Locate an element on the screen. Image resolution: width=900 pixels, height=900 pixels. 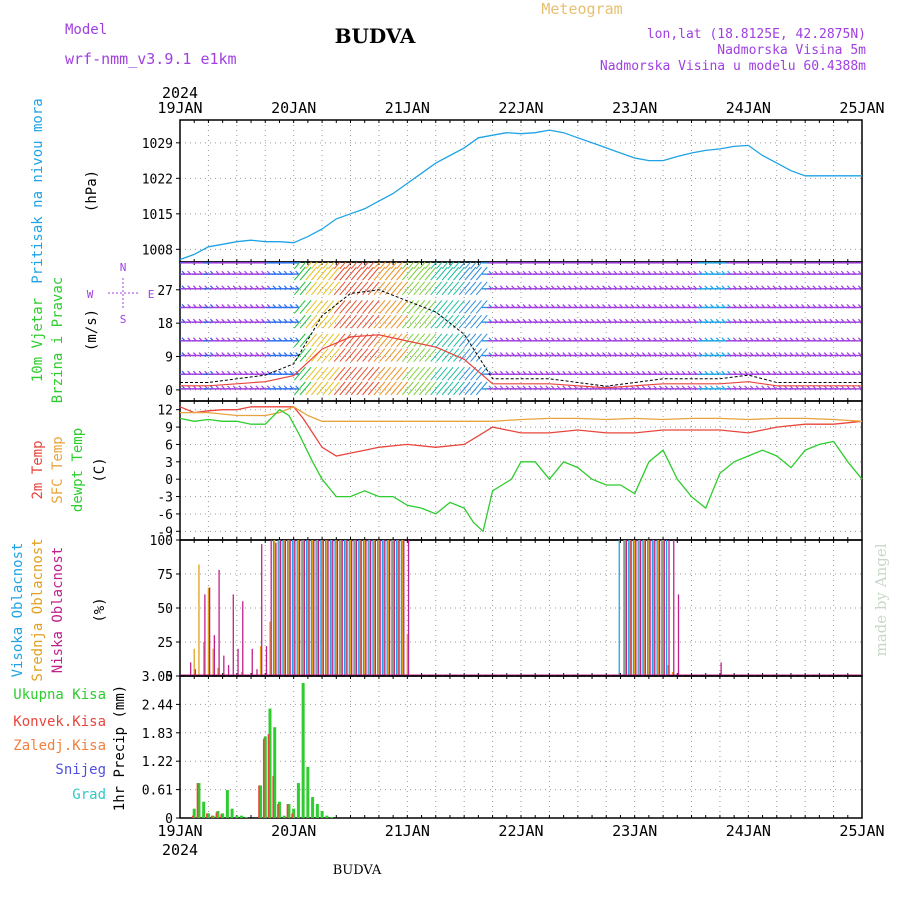
wind-unit-label: (m/s) is located at coordinates (92, 330).